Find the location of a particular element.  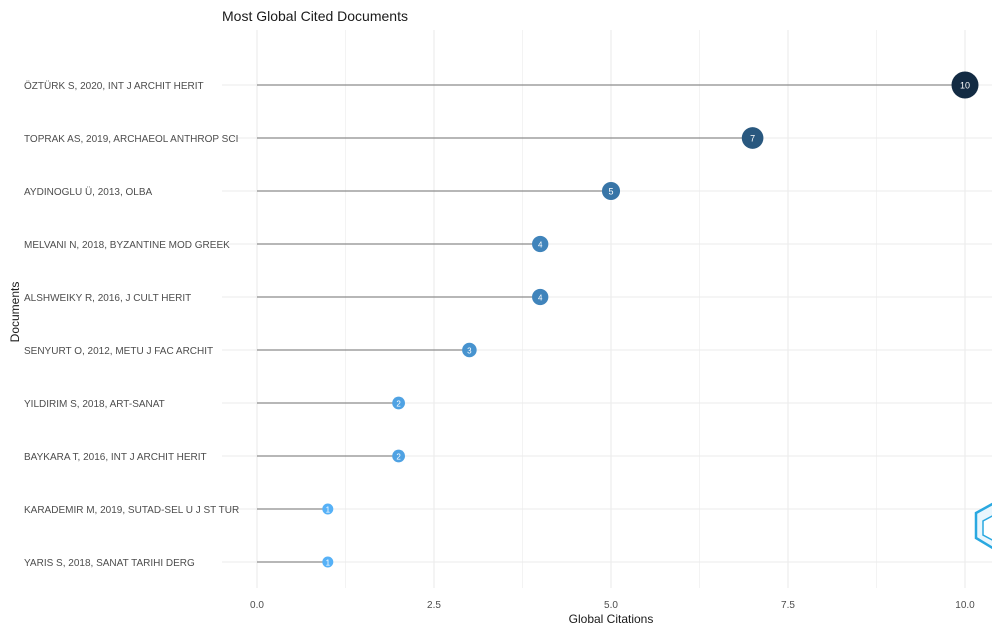

y-tick-label: AYDINOGLU Ü, 2013, OLBA is located at coordinates (88, 192).